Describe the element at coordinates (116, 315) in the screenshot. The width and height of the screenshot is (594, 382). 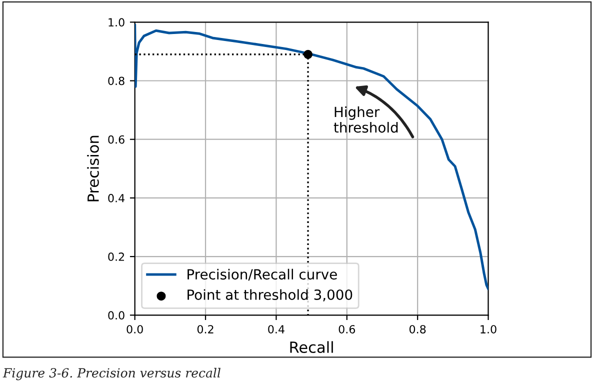
I see `y-tick-label: 0.0` at that location.